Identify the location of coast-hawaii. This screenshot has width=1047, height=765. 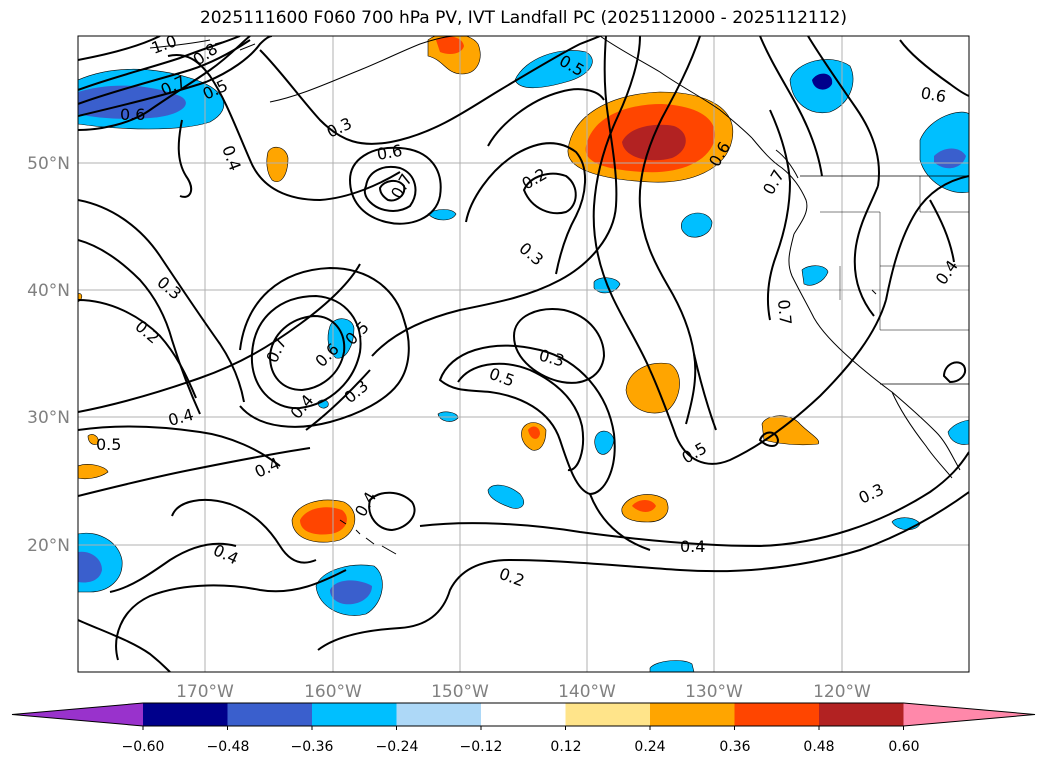
(368, 537).